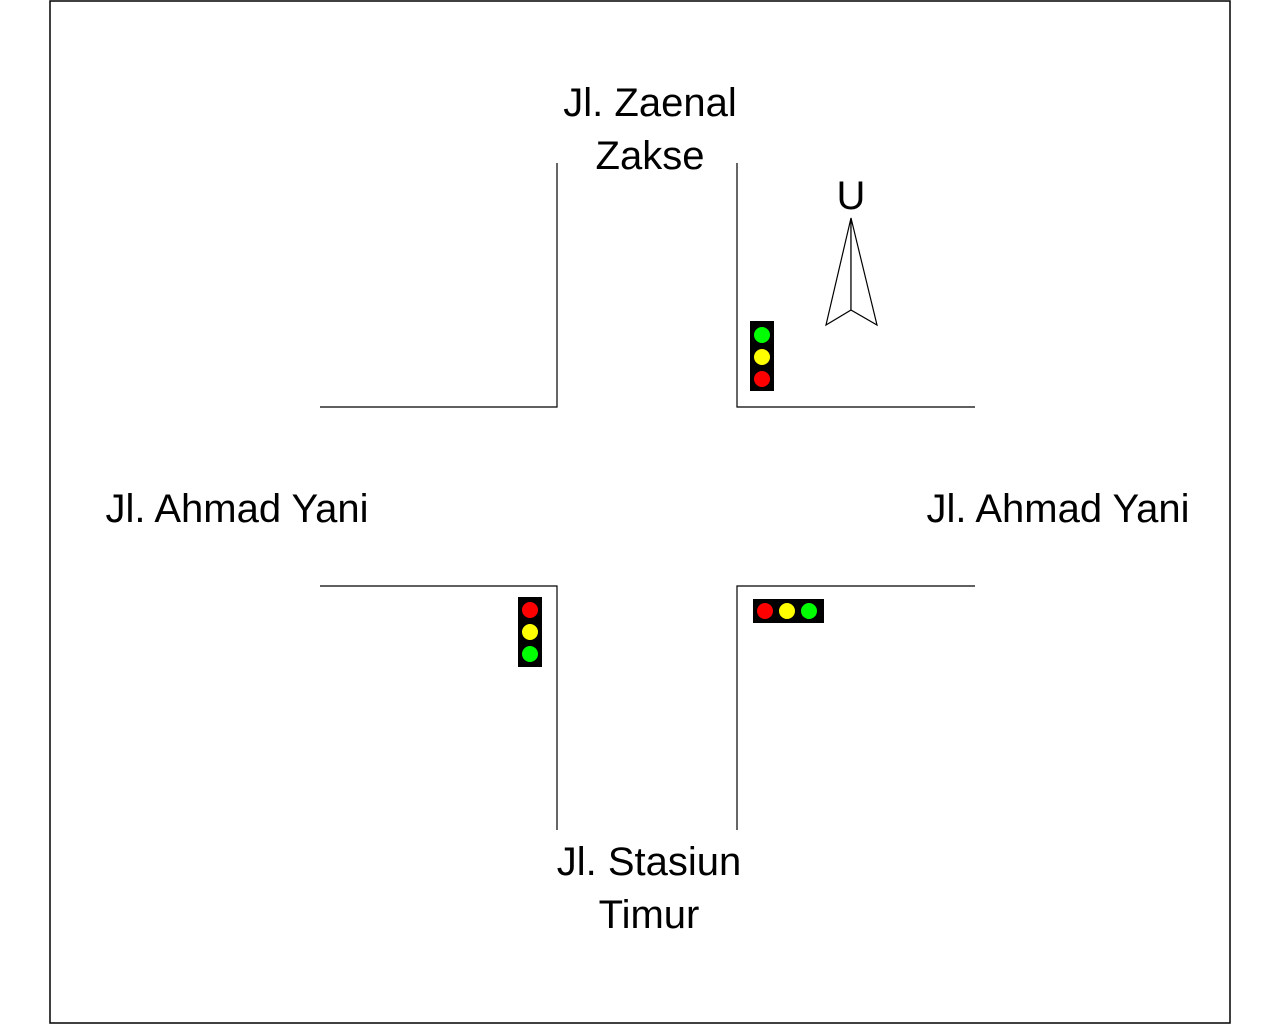  I want to click on road-edge-southeast, so click(855, 707).